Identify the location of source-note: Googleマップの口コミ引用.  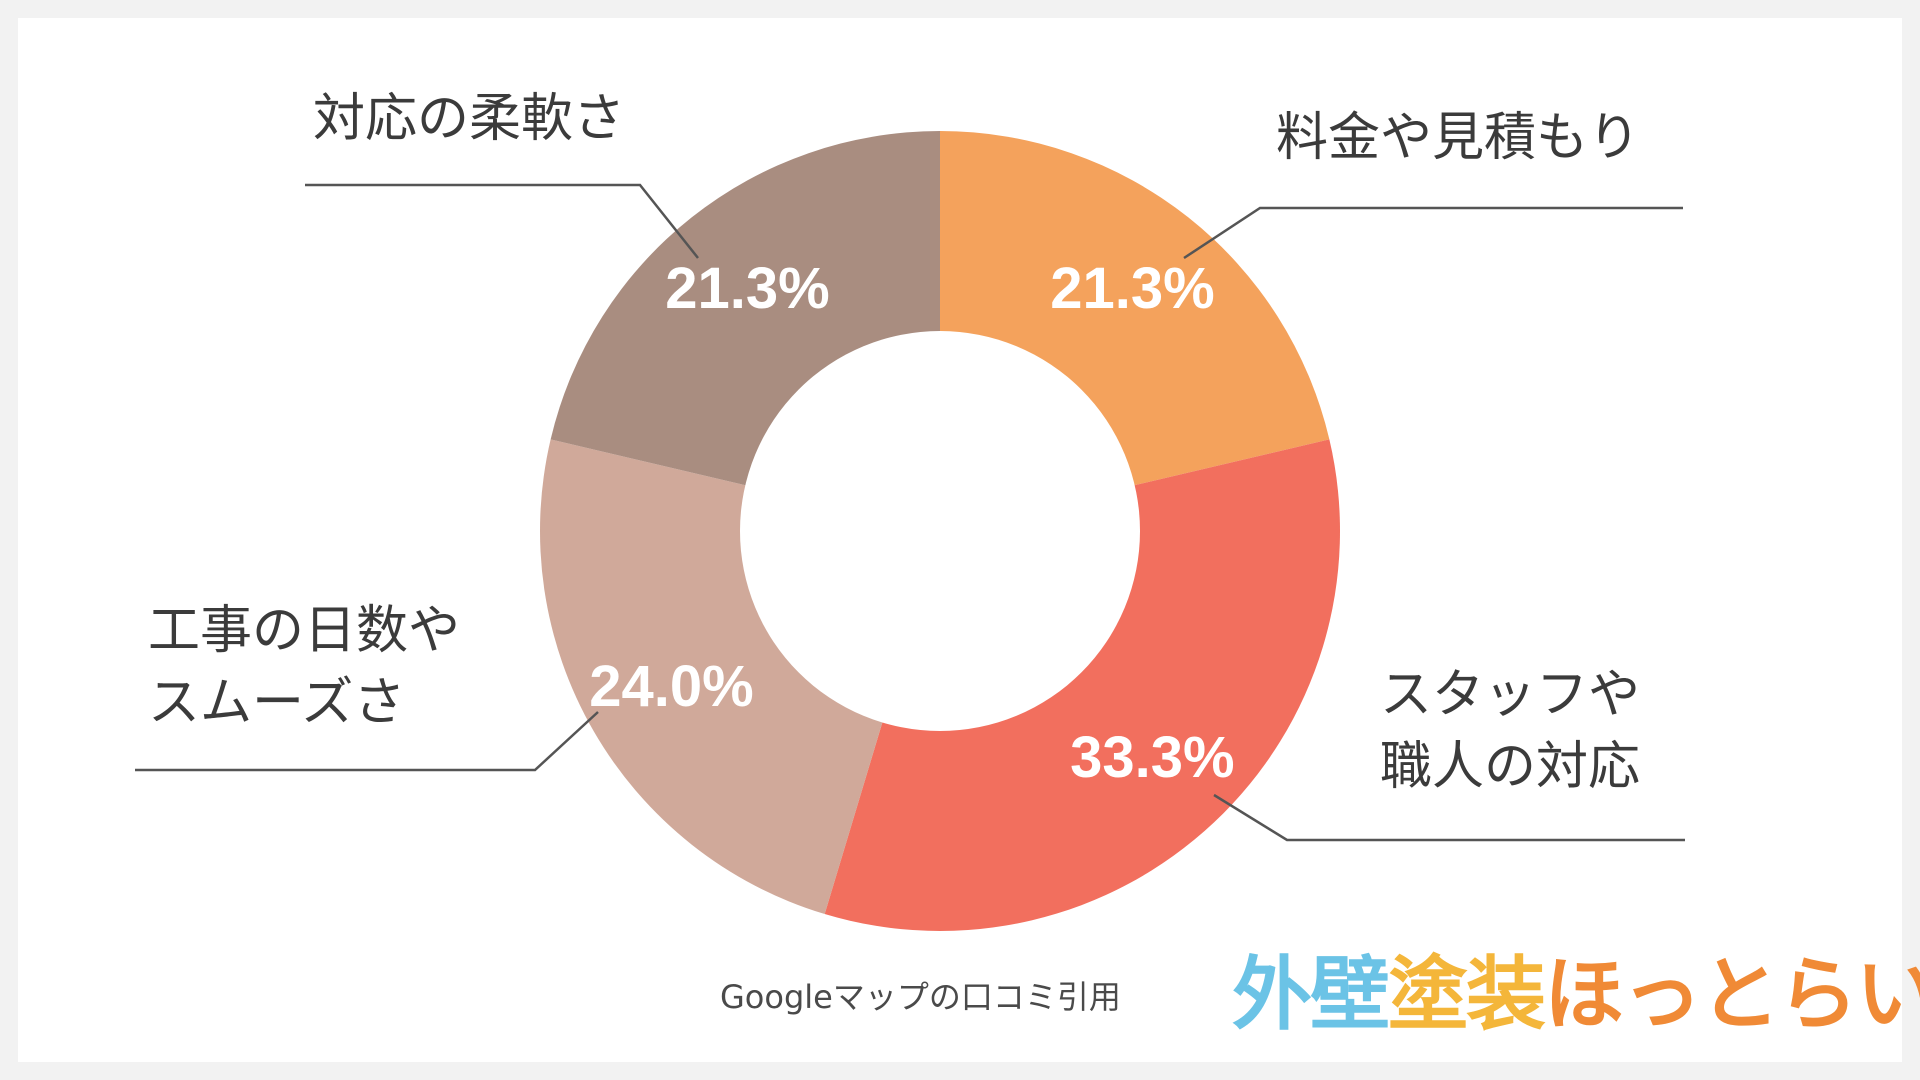
(920, 997).